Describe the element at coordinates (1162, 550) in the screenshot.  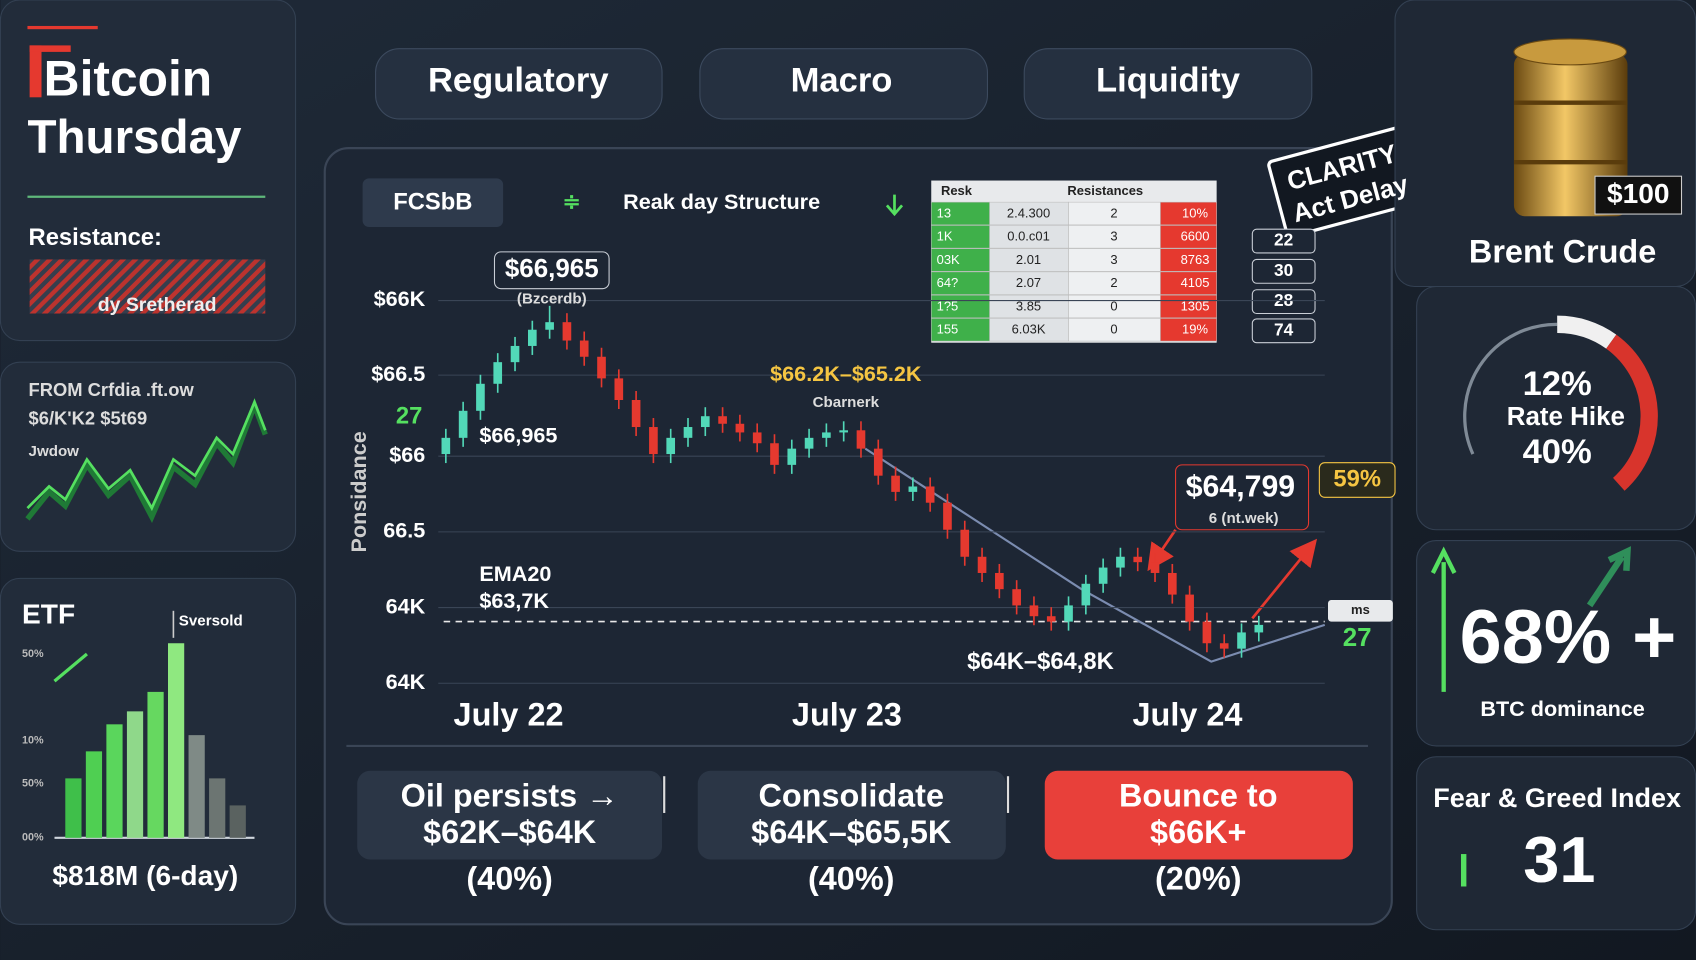
I see `callout-arrow` at that location.